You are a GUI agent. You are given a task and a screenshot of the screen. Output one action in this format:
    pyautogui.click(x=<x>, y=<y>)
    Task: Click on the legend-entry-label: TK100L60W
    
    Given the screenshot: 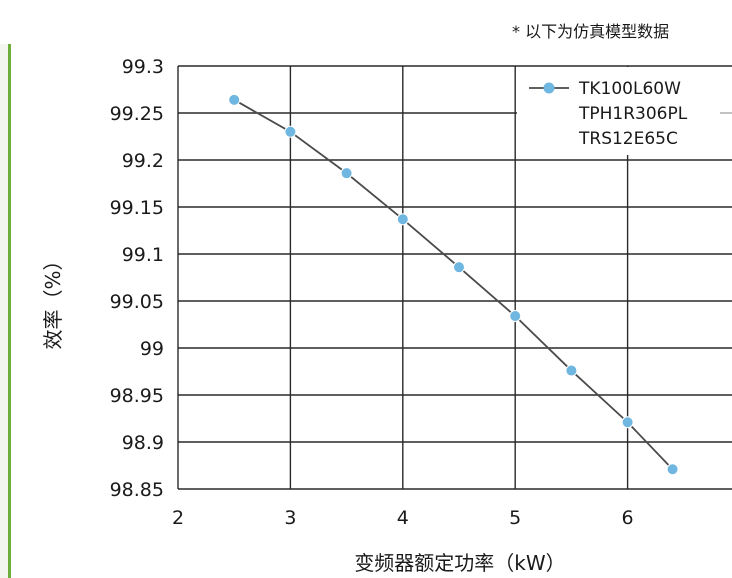 What is the action you would take?
    pyautogui.click(x=629, y=89)
    